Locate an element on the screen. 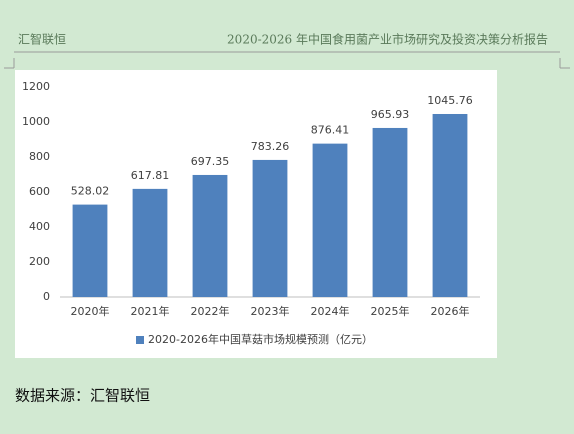 The height and width of the screenshot is (434, 574). y-tick-label: 400 is located at coordinates (39, 226).